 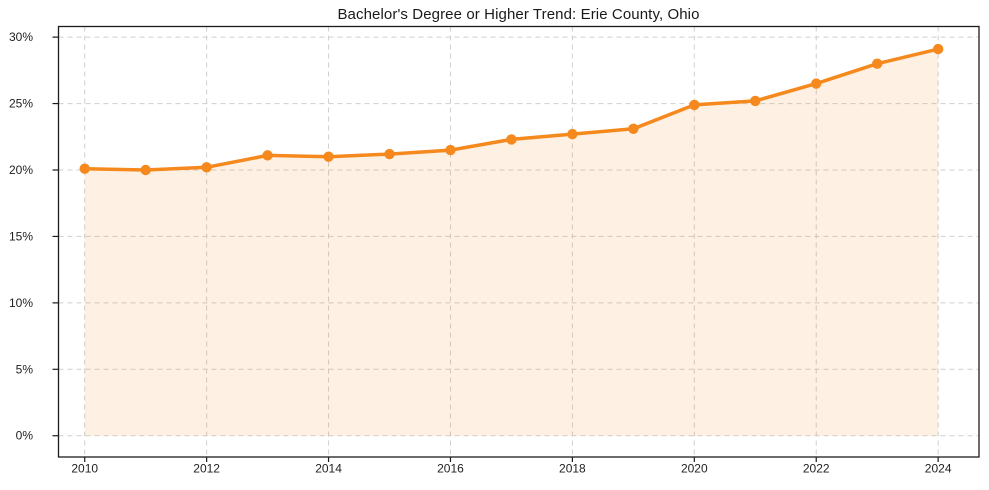 What do you see at coordinates (572, 134) in the screenshot?
I see `data-point-2018` at bounding box center [572, 134].